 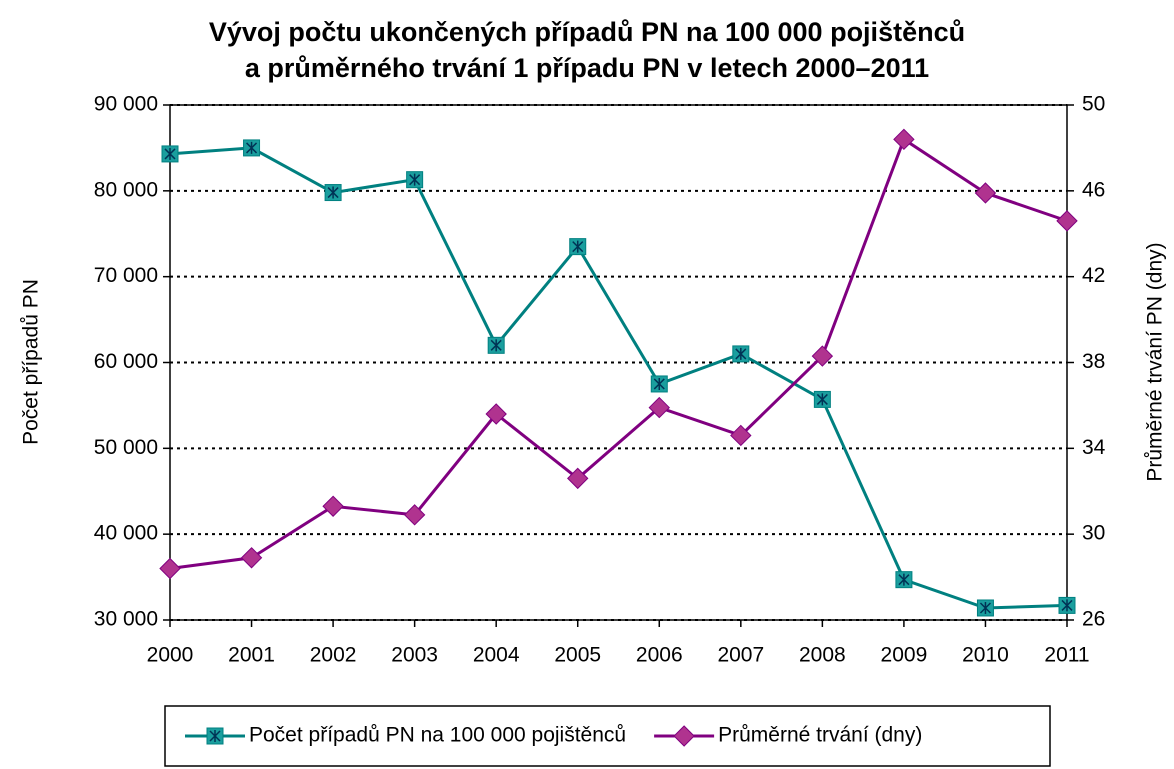 What do you see at coordinates (333, 655) in the screenshot?
I see `x-tick-label: 2002` at bounding box center [333, 655].